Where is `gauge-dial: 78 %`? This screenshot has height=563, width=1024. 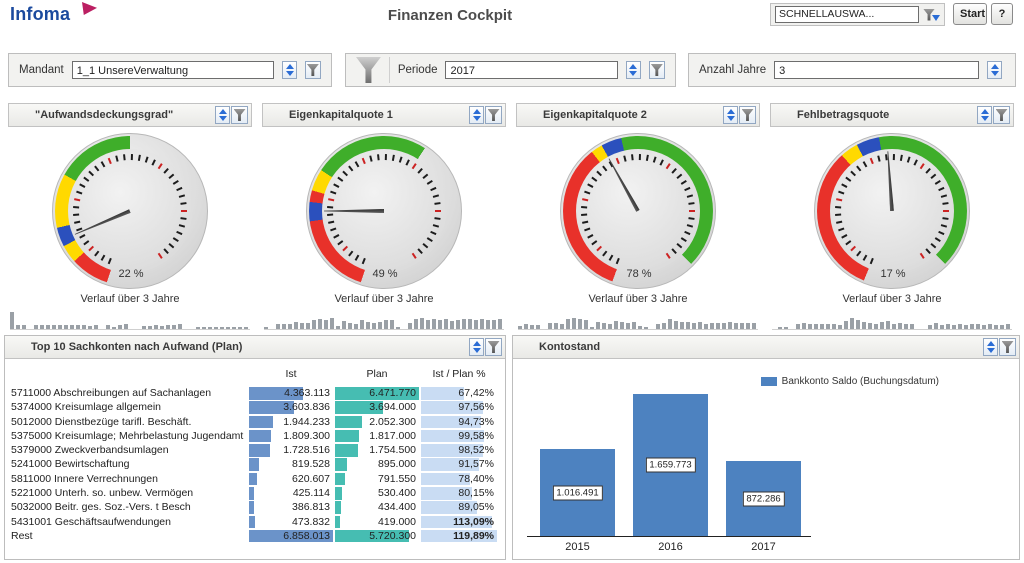 gauge-dial: 78 % is located at coordinates (638, 211).